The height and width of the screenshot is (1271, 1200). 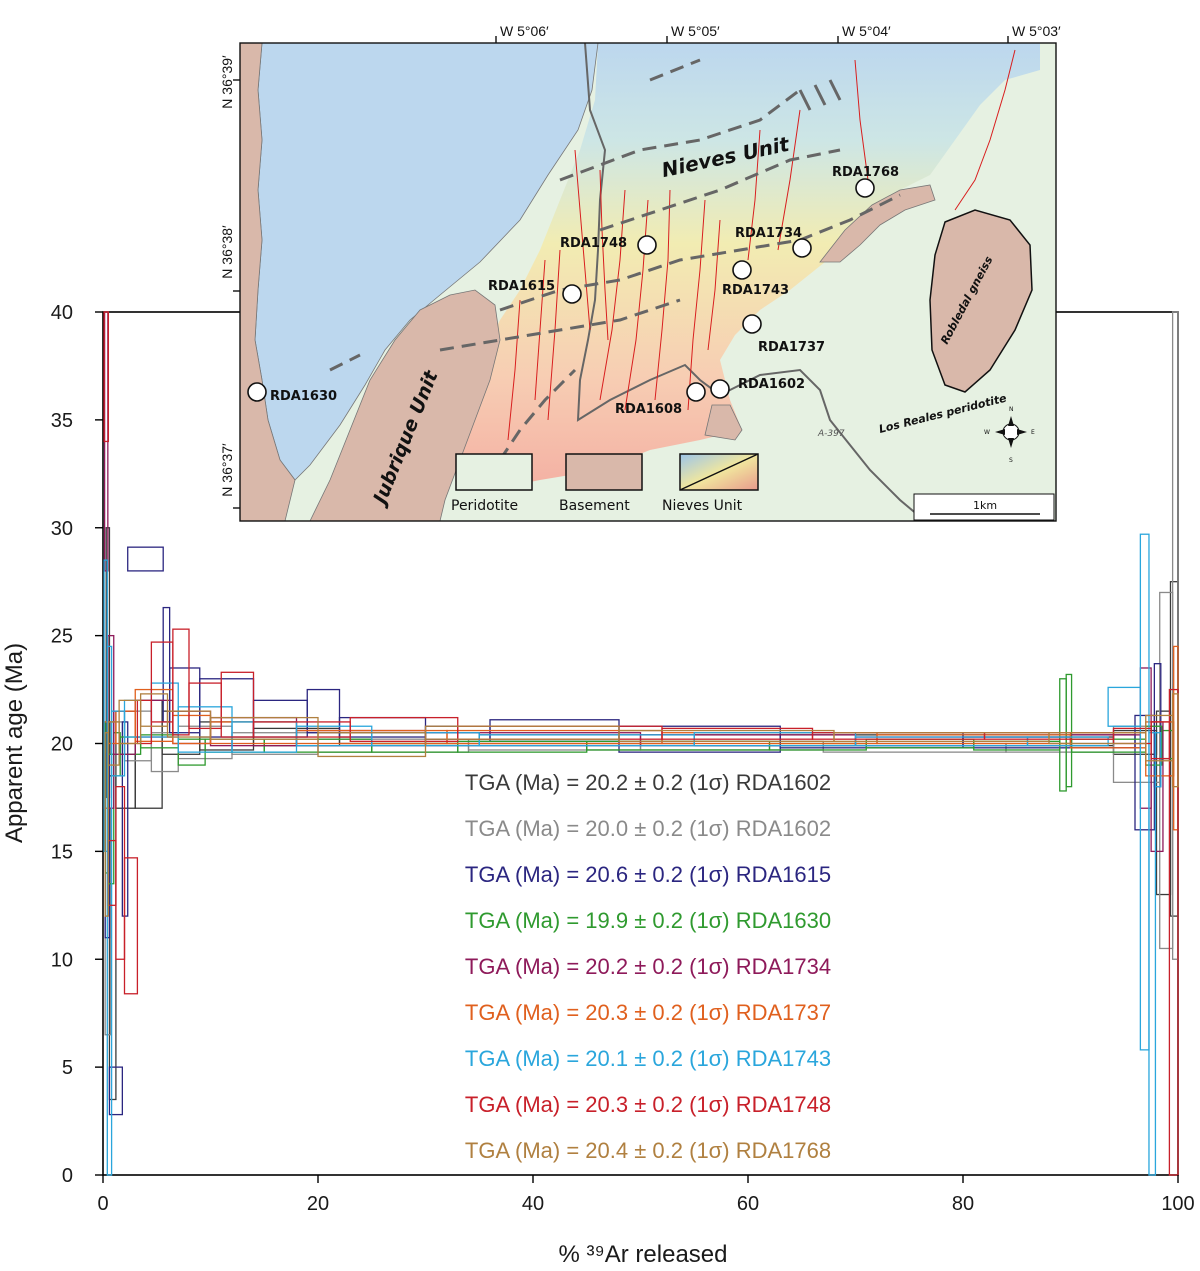 I want to click on tga-label: TGA (Ma) = 20.3 ± 0.2 (1σ) RDA1737, so click(x=648, y=1012).